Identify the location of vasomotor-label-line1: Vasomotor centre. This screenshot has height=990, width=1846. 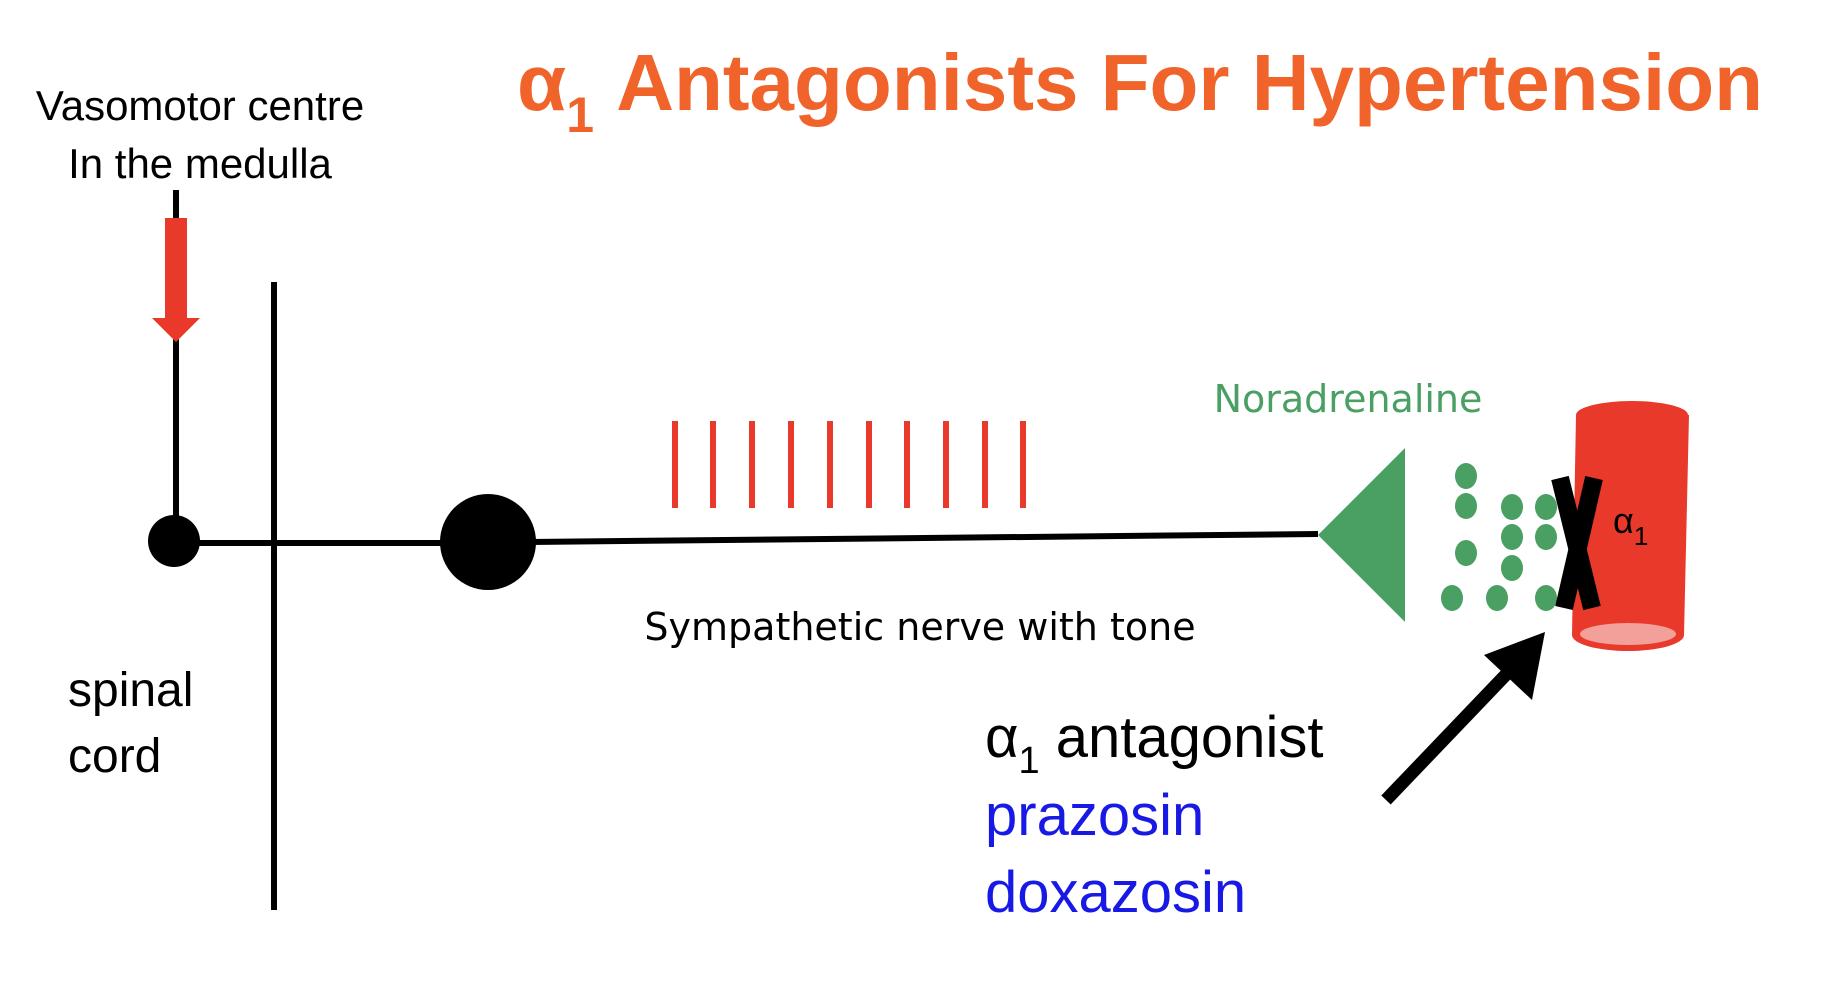
(200, 105).